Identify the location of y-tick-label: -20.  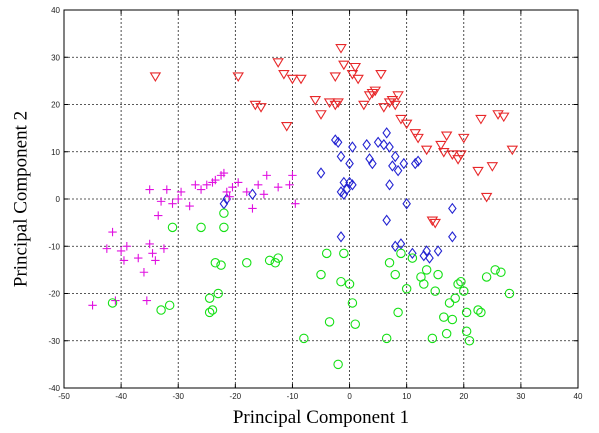
(54, 294).